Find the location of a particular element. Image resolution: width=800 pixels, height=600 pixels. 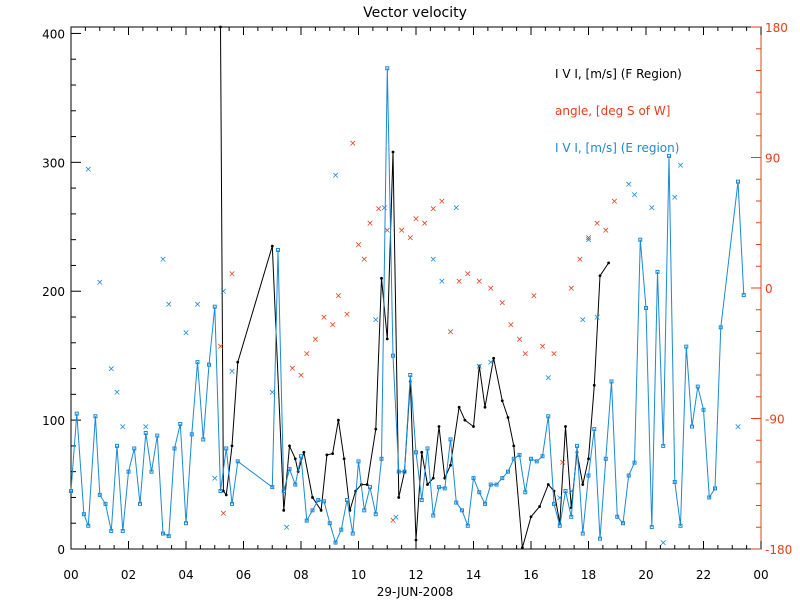

y-tick-label: 200 is located at coordinates (53, 292).